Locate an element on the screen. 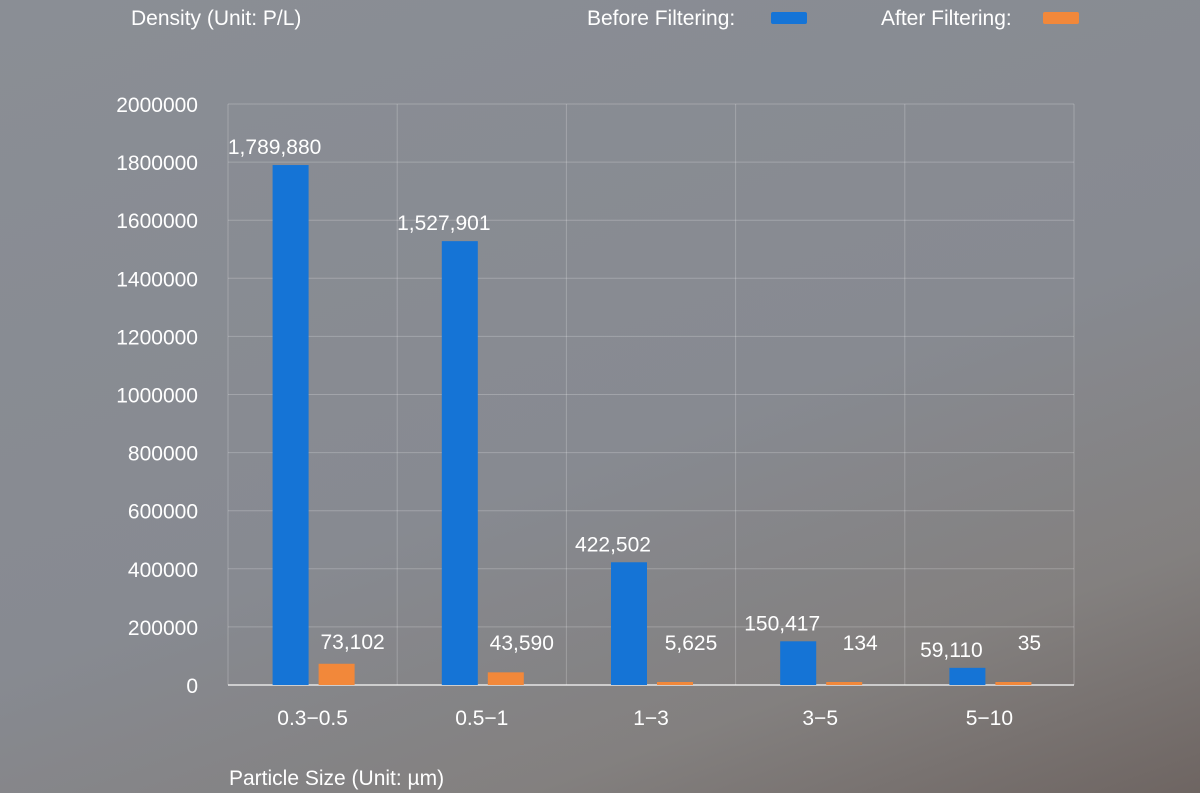 This screenshot has width=1200, height=793. x-tick-label: 0.5−1 is located at coordinates (481, 718).